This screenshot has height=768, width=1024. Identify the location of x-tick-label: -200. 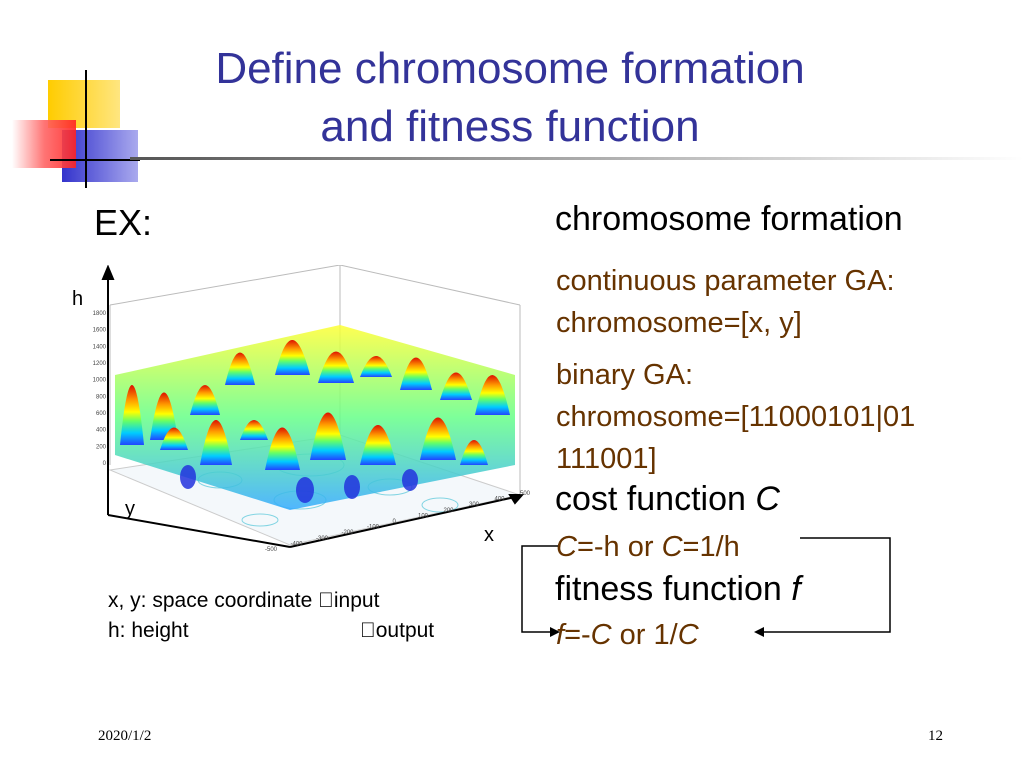
(348, 533).